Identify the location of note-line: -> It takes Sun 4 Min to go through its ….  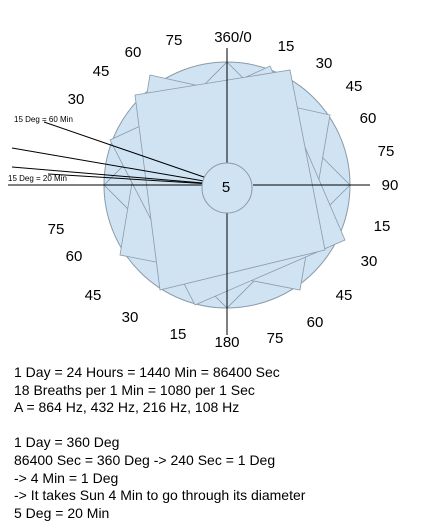
(160, 495).